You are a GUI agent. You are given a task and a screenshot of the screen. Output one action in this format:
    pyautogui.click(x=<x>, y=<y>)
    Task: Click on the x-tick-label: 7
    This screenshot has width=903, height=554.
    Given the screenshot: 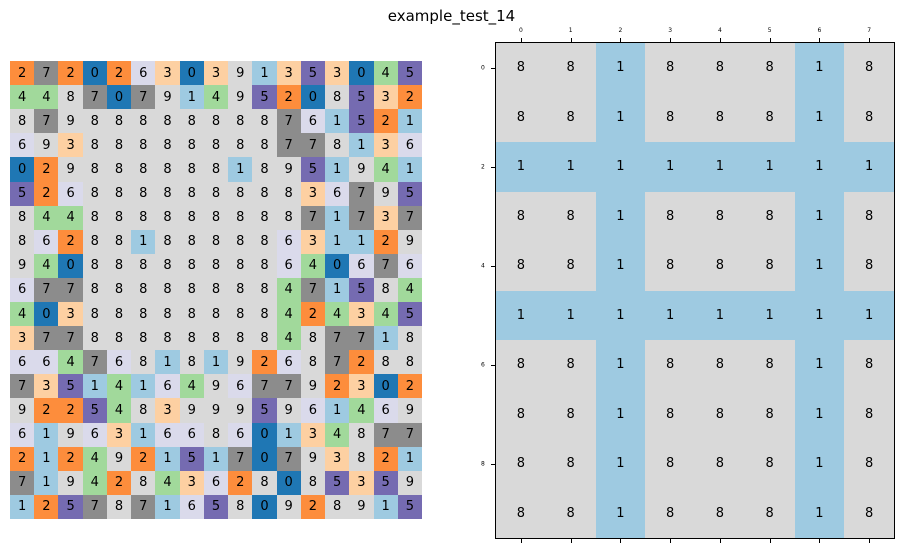 What is the action you would take?
    pyautogui.click(x=869, y=30)
    